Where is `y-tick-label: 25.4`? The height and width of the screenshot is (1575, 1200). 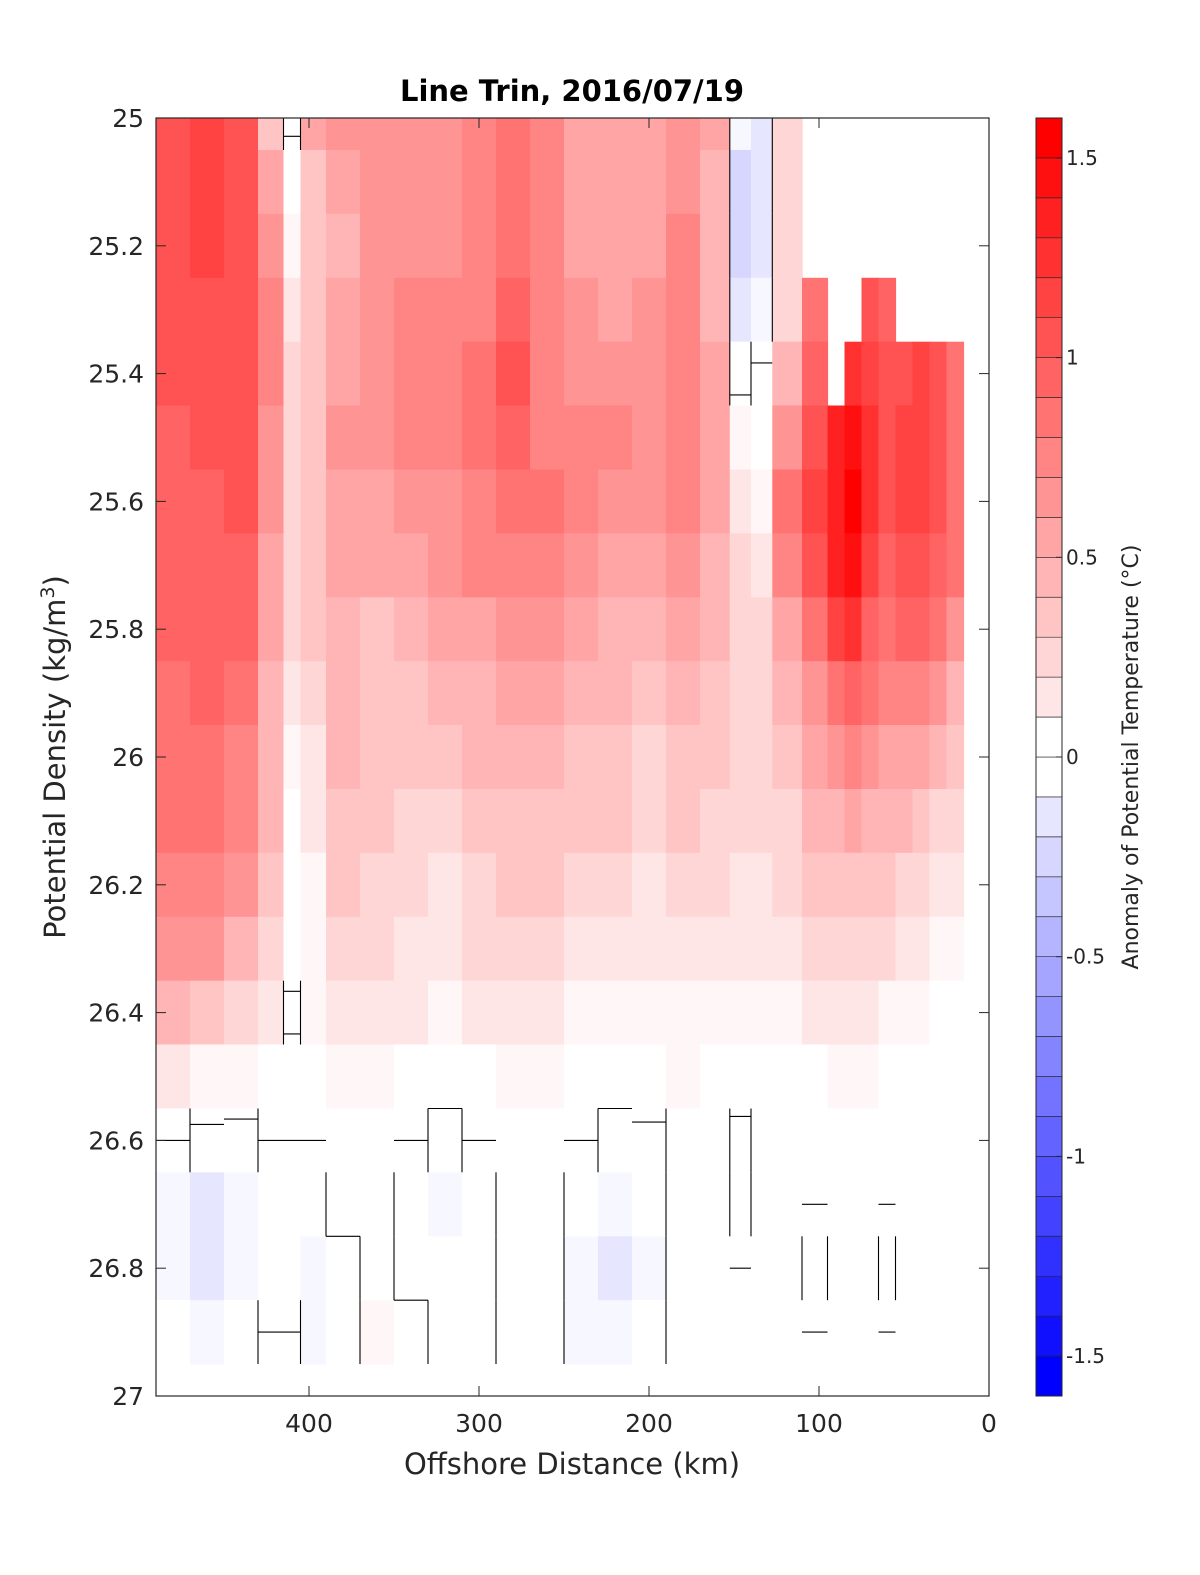 y-tick-label: 25.4 is located at coordinates (116, 374).